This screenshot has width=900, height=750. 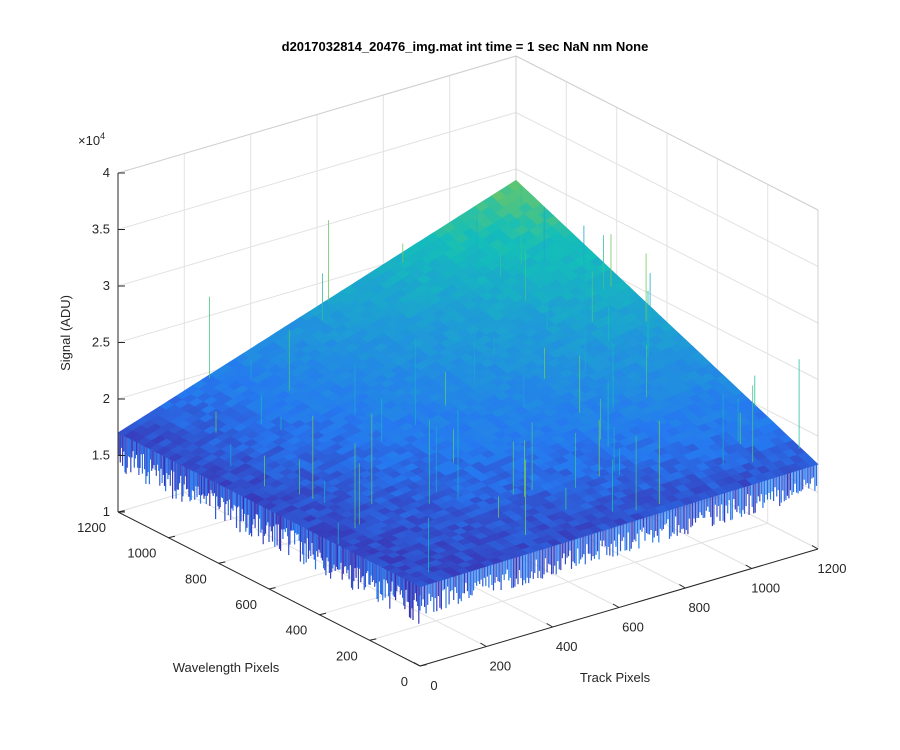 I want to click on z-tick-label: 1, so click(x=106, y=511).